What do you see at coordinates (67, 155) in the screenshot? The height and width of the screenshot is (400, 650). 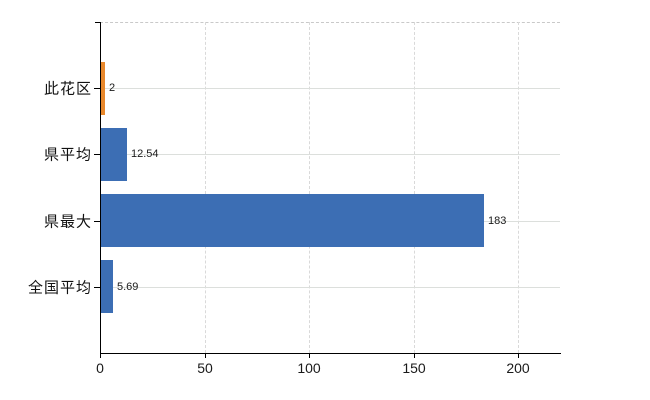 I see `category-label: 県平均` at bounding box center [67, 155].